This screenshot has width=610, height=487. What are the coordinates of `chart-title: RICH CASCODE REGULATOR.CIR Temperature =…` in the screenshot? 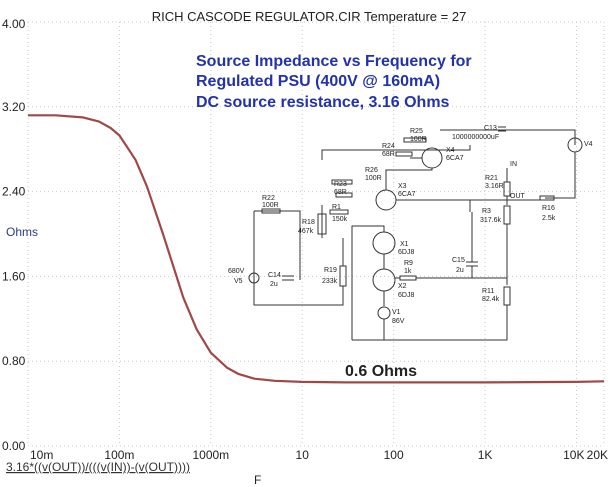 It's located at (309, 16).